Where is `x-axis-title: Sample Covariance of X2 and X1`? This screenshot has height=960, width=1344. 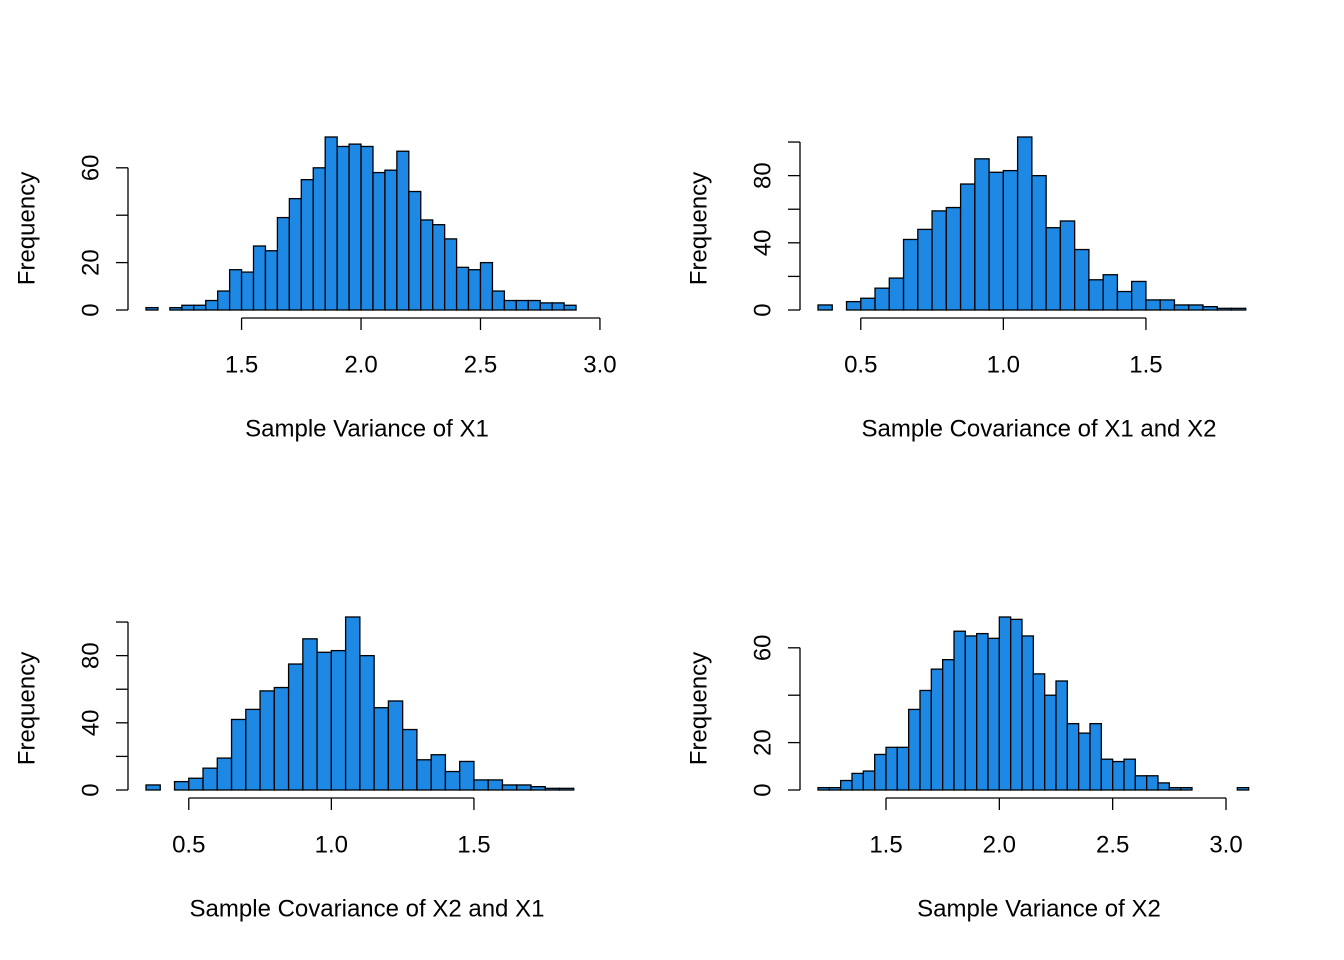 x-axis-title: Sample Covariance of X2 and X1 is located at coordinates (367, 908).